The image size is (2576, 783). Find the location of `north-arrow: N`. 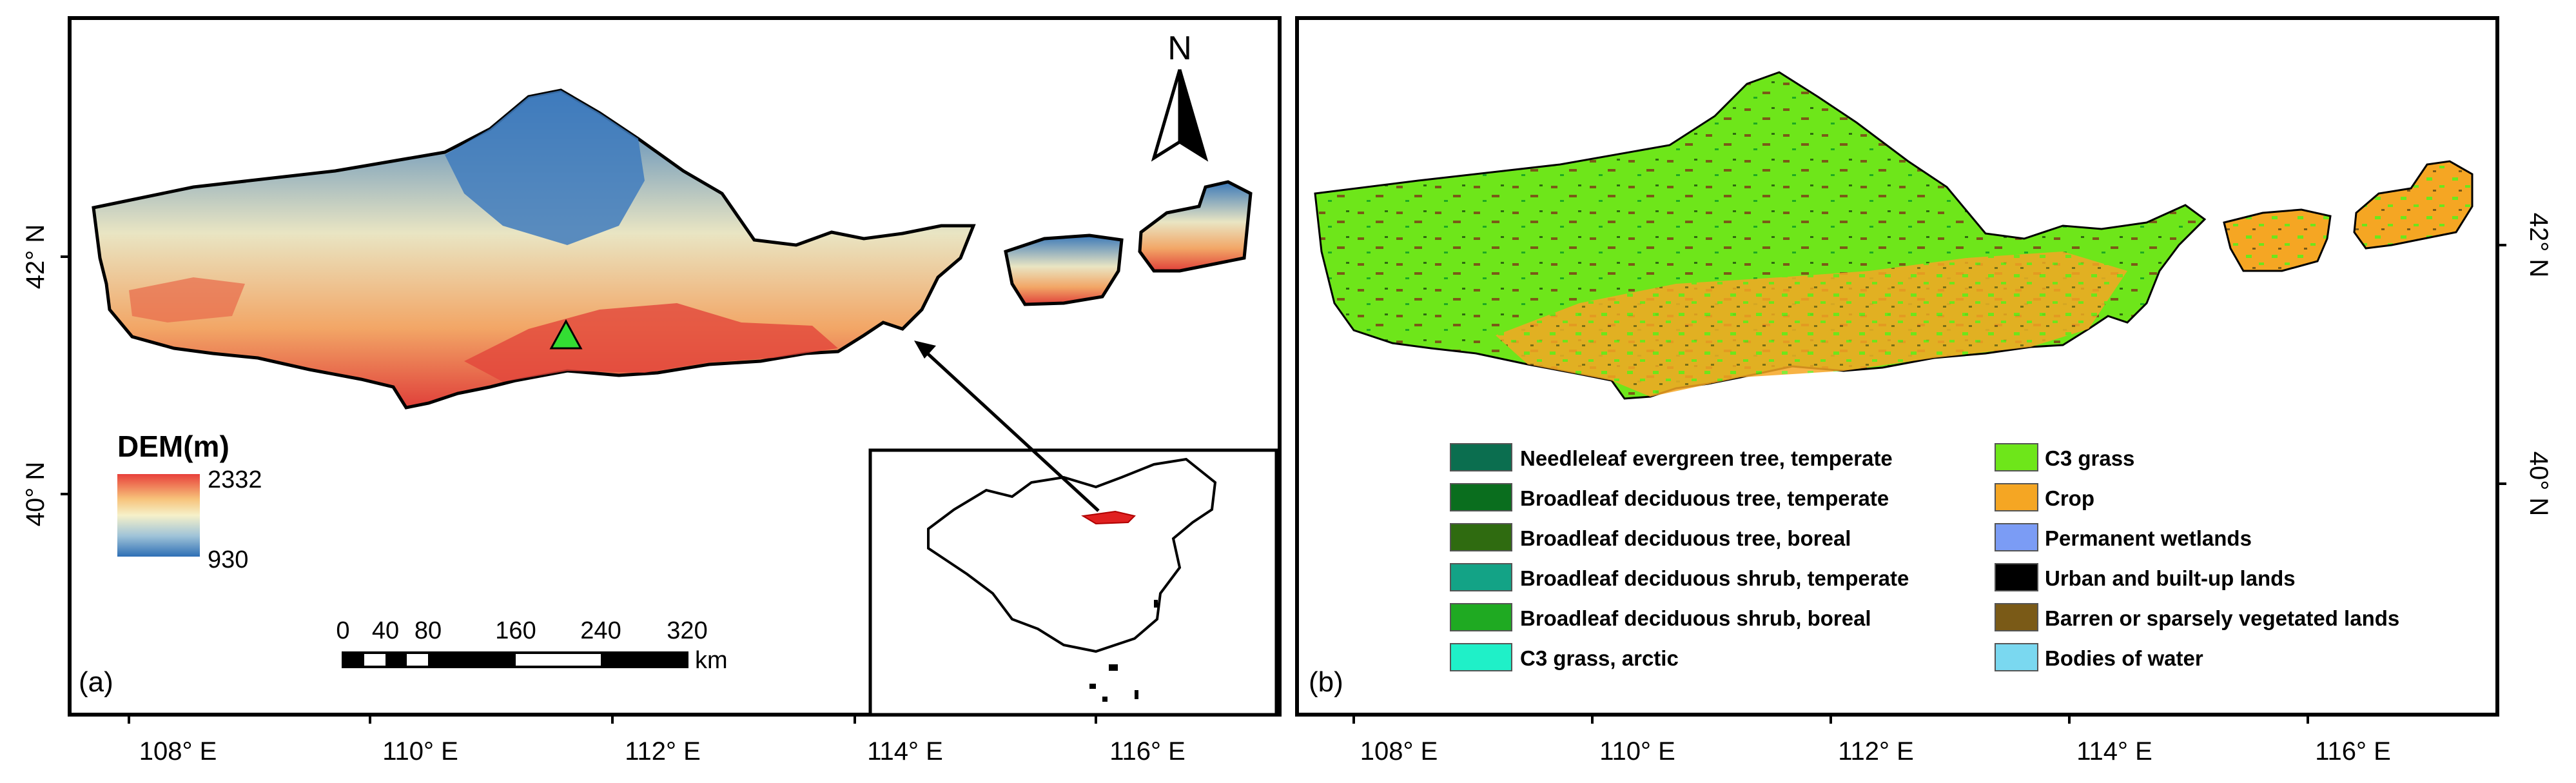

north-arrow: N is located at coordinates (1180, 96).